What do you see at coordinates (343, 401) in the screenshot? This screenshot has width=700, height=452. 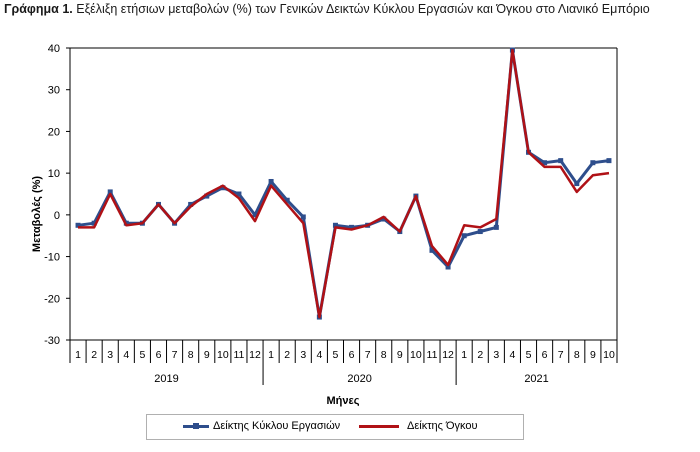 I see `x-axis-title: Μήνες` at bounding box center [343, 401].